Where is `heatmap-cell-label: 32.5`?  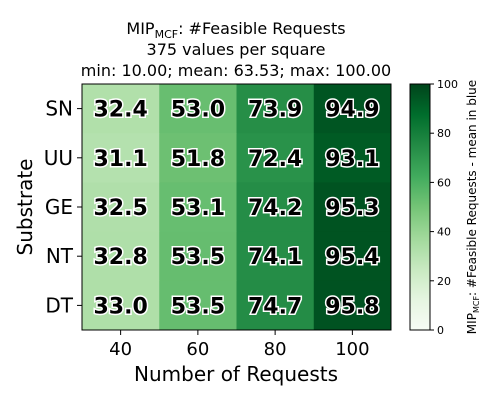
heatmap-cell-label: 32.5 is located at coordinates (120, 208).